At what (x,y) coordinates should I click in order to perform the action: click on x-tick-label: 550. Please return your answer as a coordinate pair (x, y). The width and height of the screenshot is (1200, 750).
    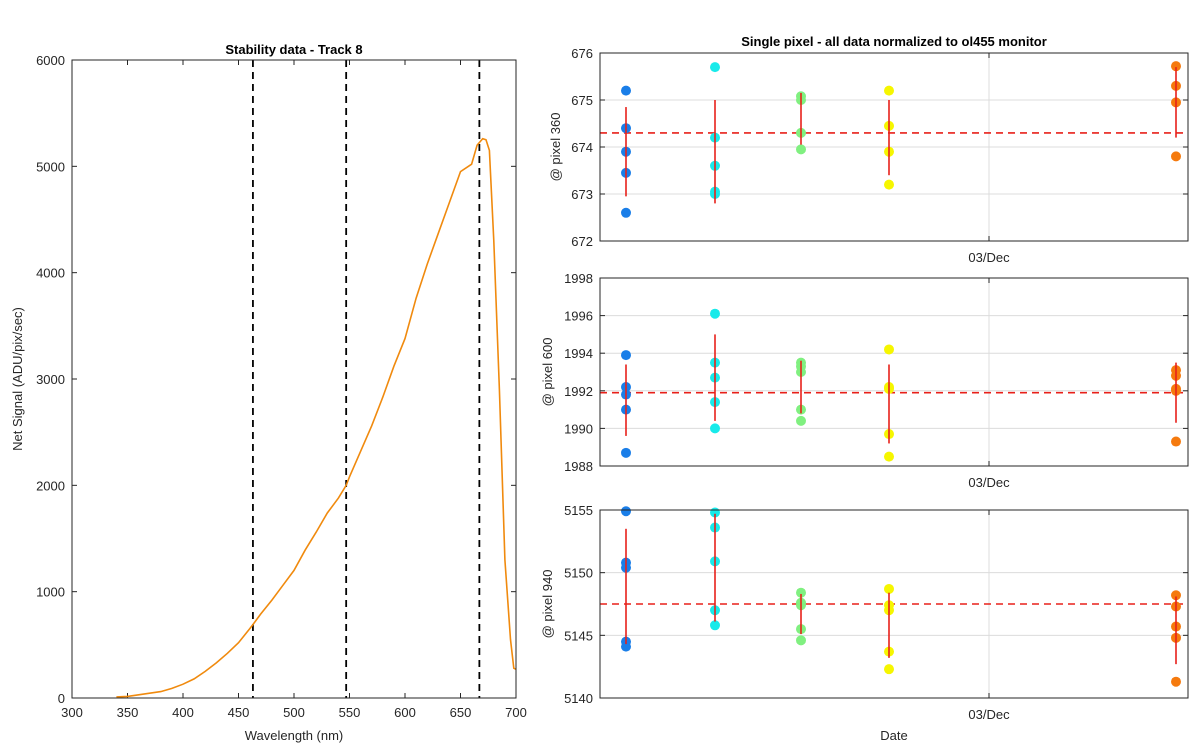
    Looking at the image, I should click on (350, 712).